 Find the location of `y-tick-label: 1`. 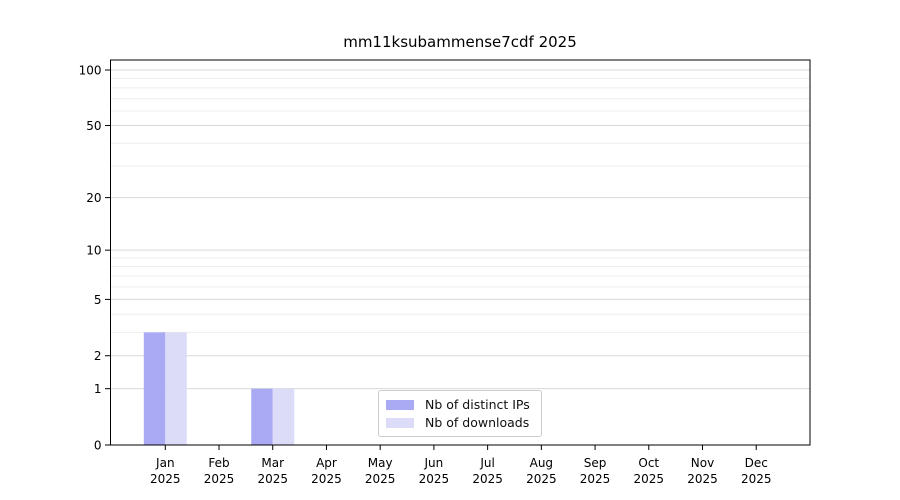

y-tick-label: 1 is located at coordinates (98, 389).